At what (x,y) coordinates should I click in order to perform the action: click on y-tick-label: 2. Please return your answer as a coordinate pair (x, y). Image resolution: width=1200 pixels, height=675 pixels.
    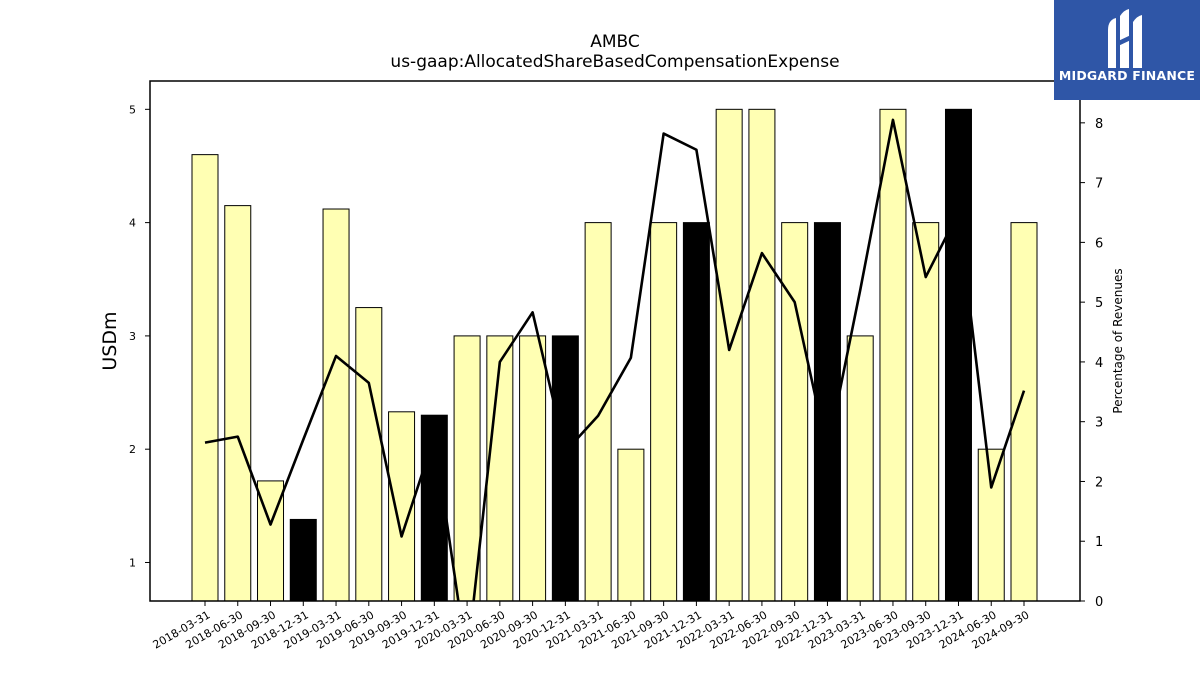
    Looking at the image, I should click on (132, 449).